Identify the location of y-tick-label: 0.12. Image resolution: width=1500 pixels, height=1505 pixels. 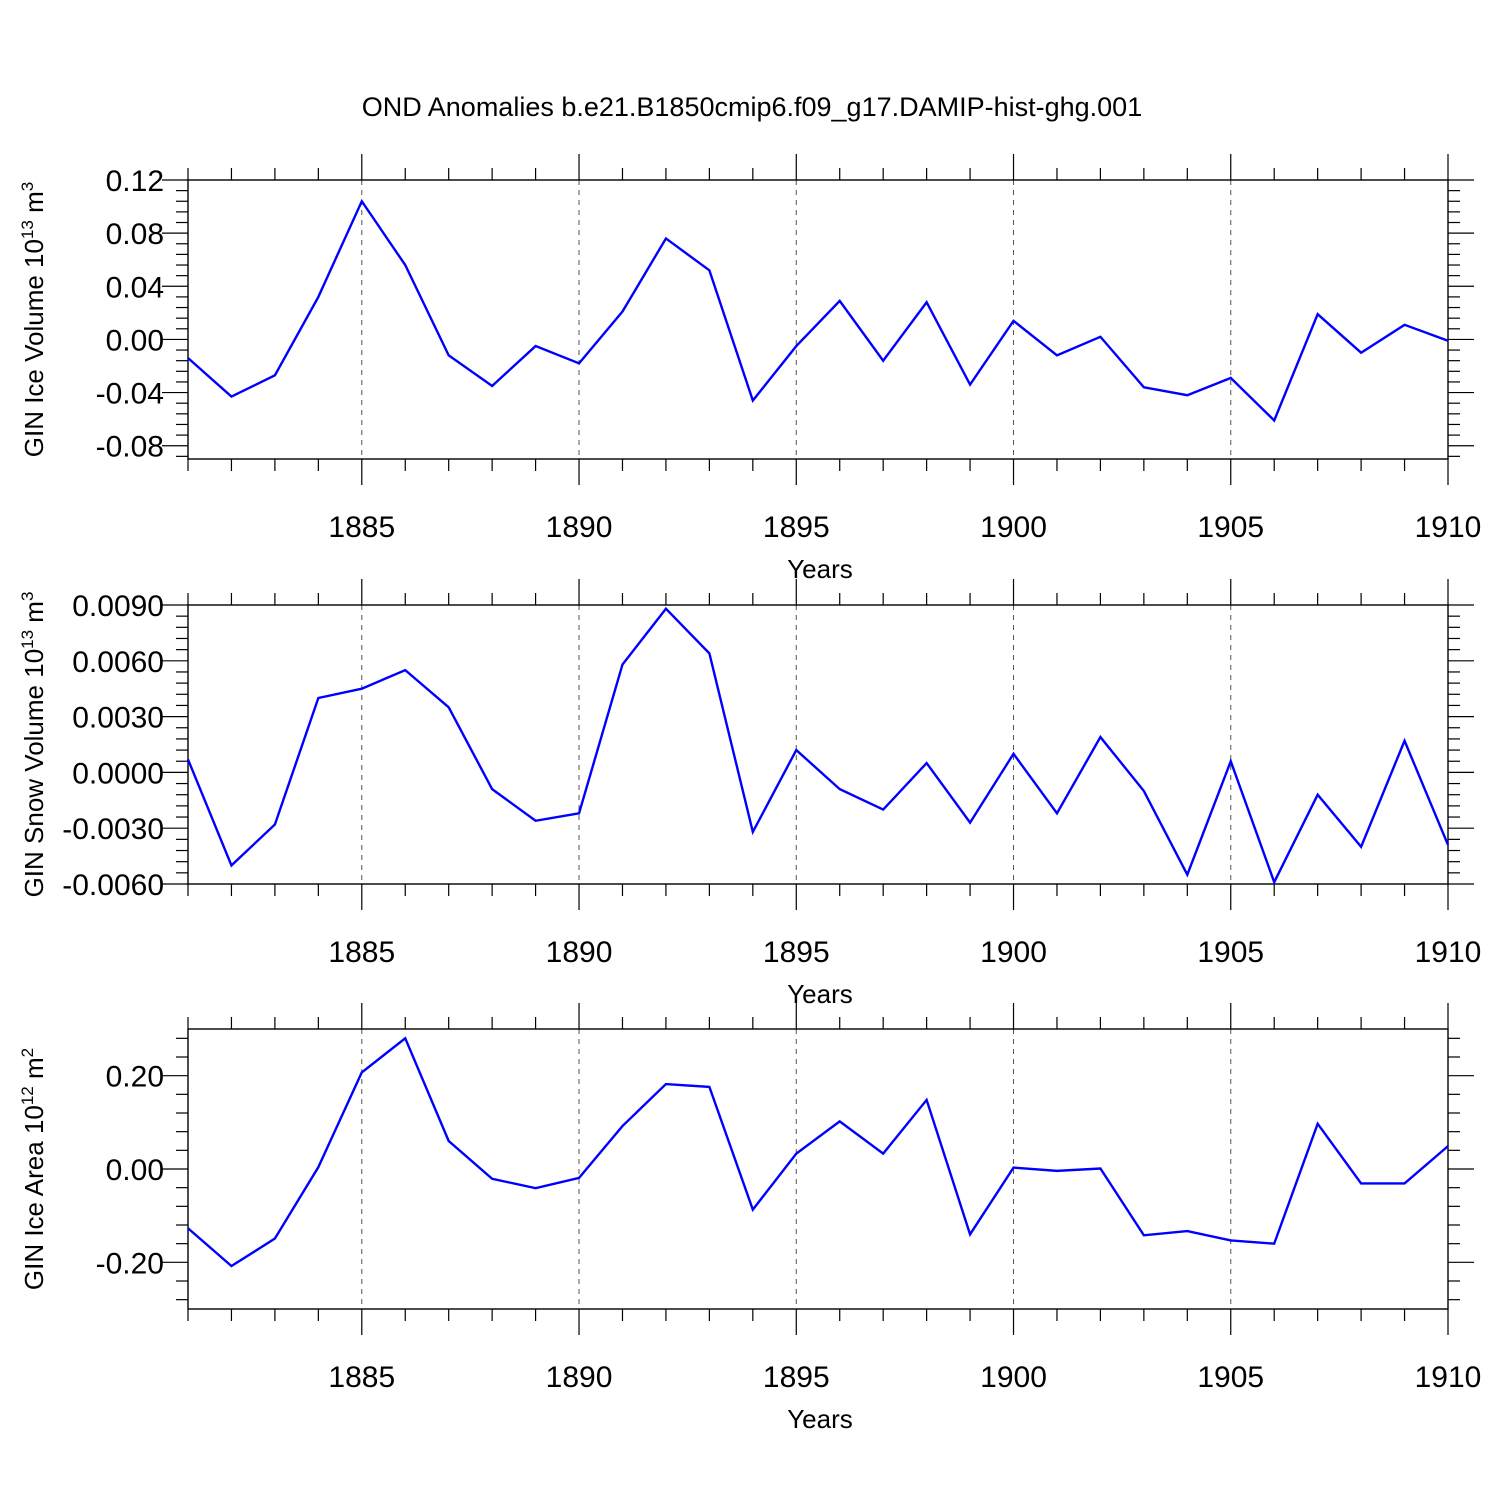
(135, 181).